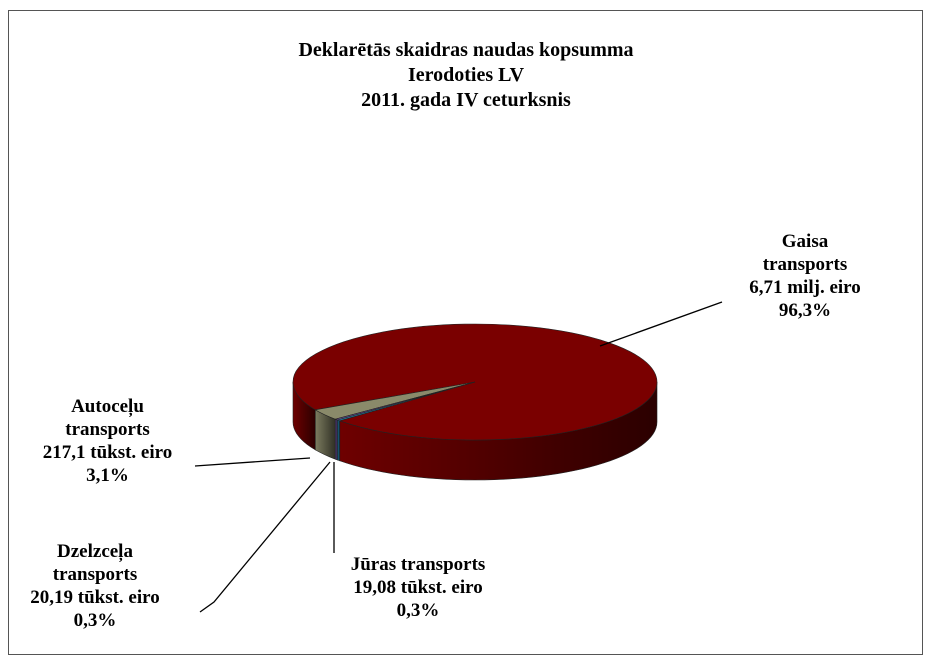 The height and width of the screenshot is (655, 932). Describe the element at coordinates (805, 310) in the screenshot. I see `value-label: 96,3%` at that location.